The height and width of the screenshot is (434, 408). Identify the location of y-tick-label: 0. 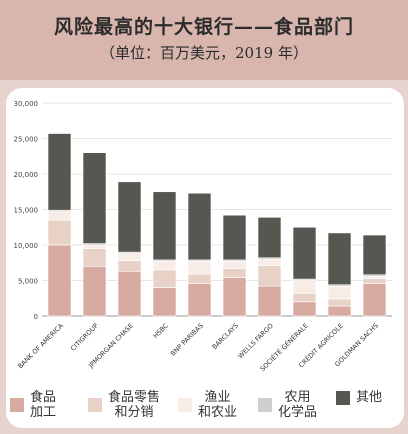
(36, 317).